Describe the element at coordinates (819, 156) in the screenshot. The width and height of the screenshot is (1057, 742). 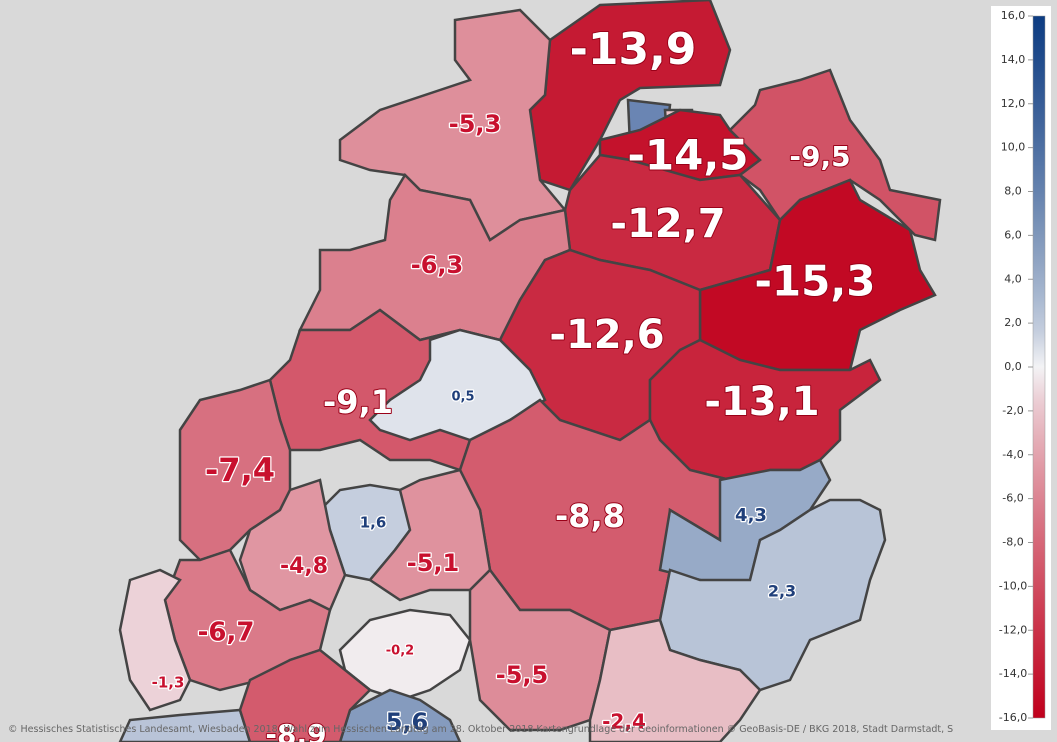
I see `region-label: -9,5` at that location.